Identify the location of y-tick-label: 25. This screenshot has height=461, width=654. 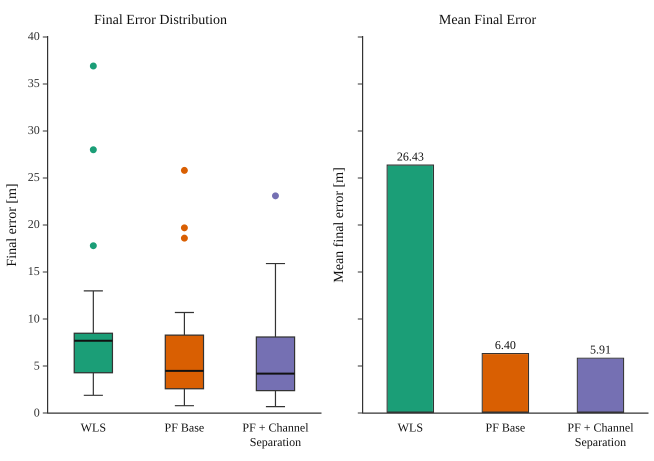
(34, 177).